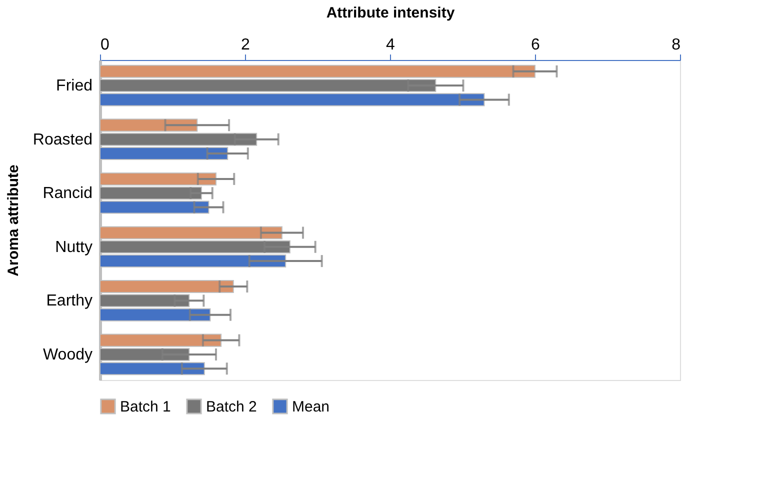 The height and width of the screenshot is (493, 758). I want to click on x-tick-label: 4, so click(391, 45).